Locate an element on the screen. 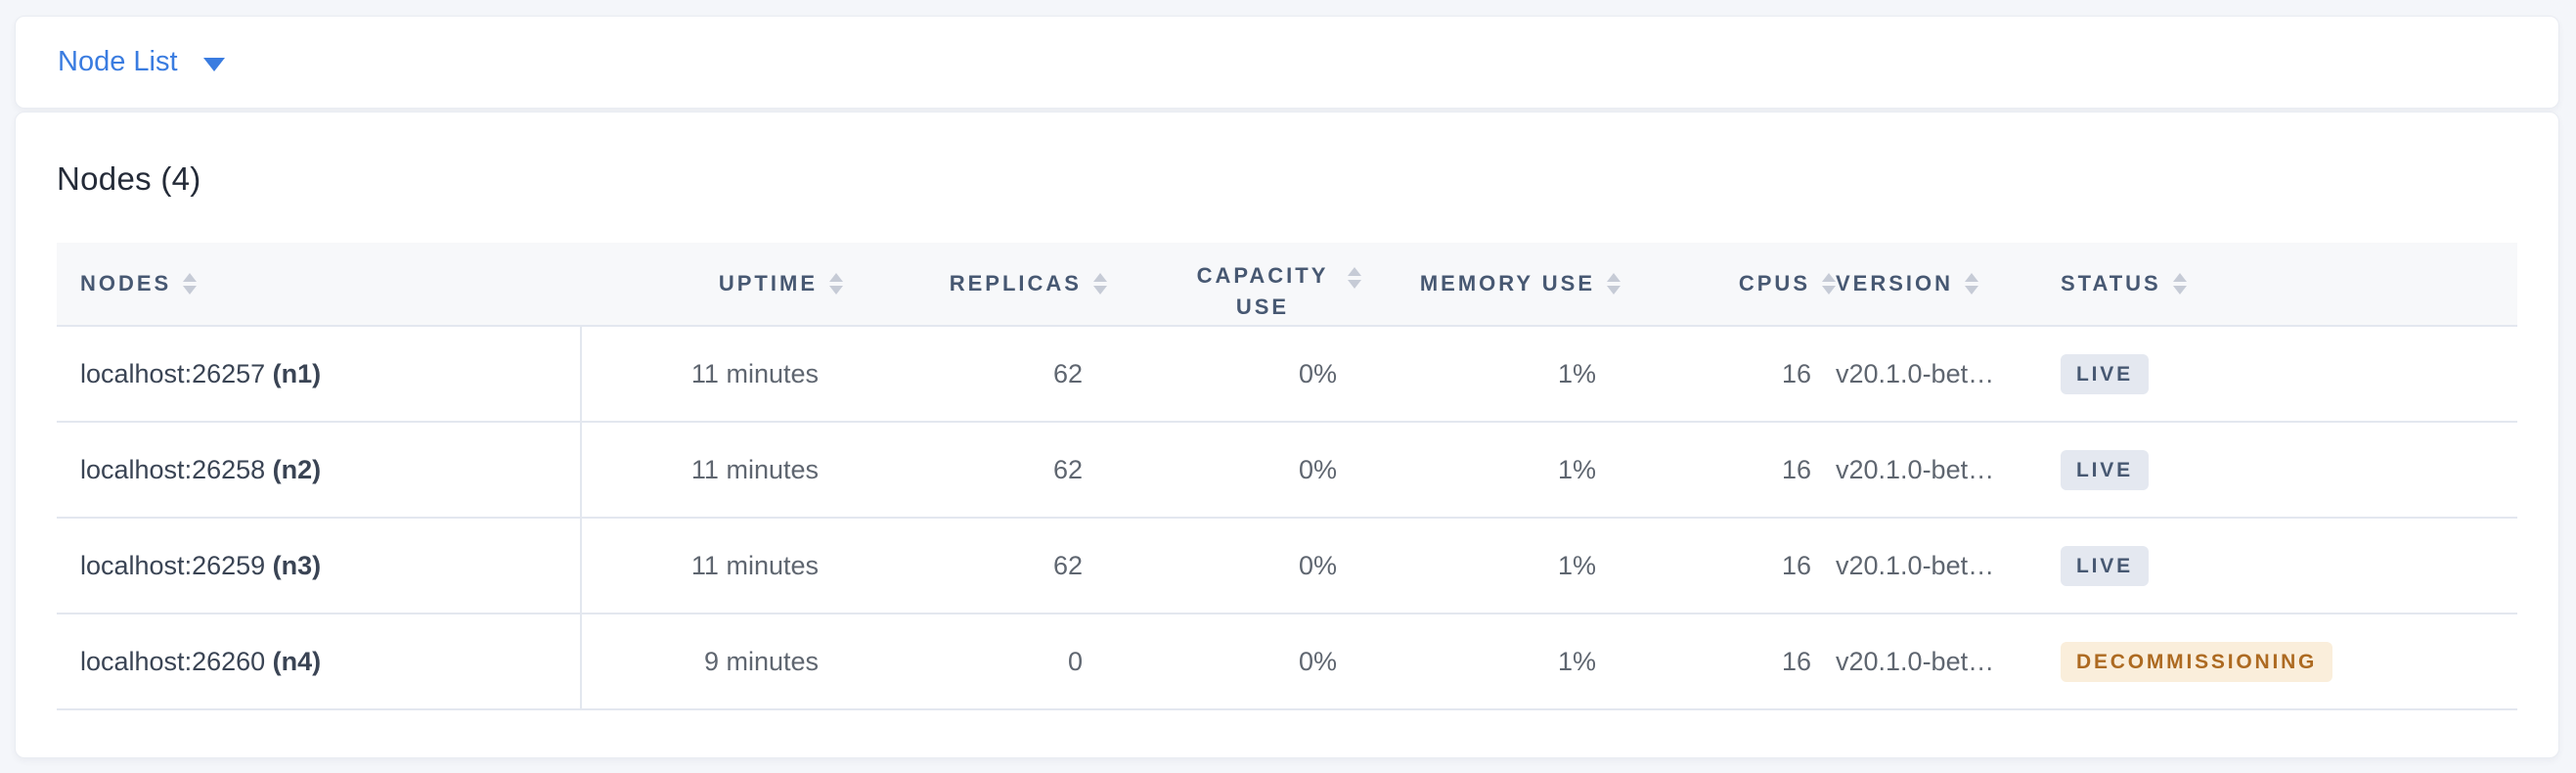 This screenshot has width=2576, height=773. view-selector-bar: Node List is located at coordinates (1287, 62).